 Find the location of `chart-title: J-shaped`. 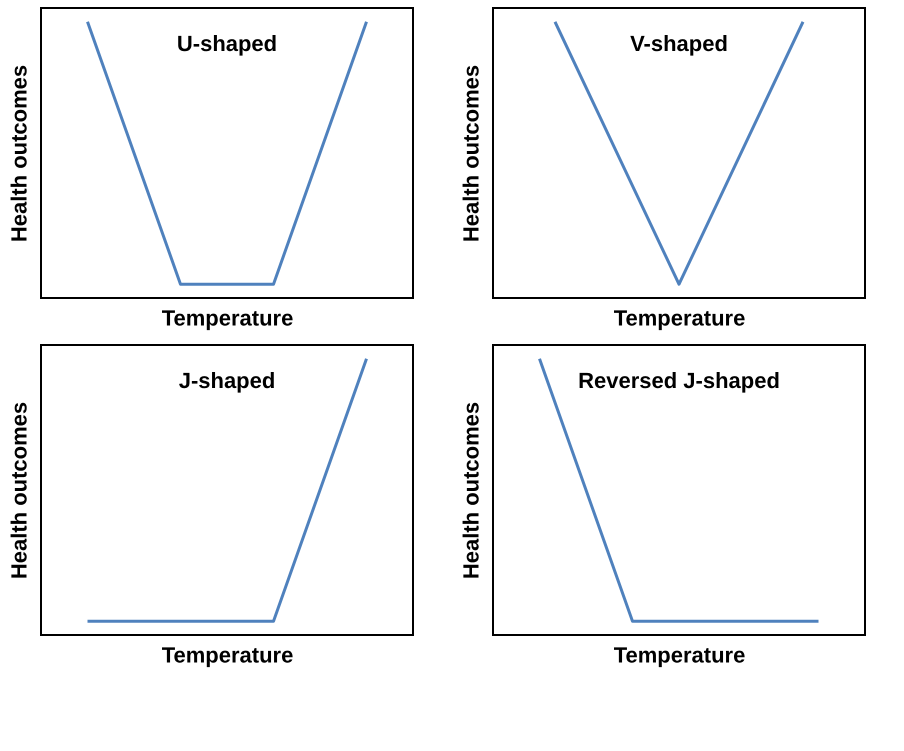

chart-title: J-shaped is located at coordinates (227, 380).